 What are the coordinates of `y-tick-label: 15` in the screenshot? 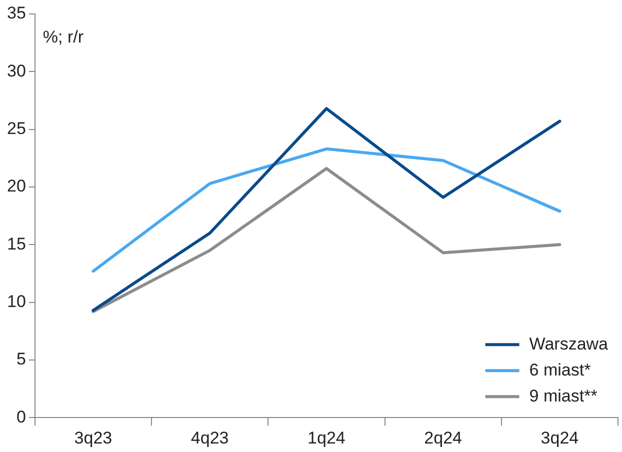 It's located at (16, 244).